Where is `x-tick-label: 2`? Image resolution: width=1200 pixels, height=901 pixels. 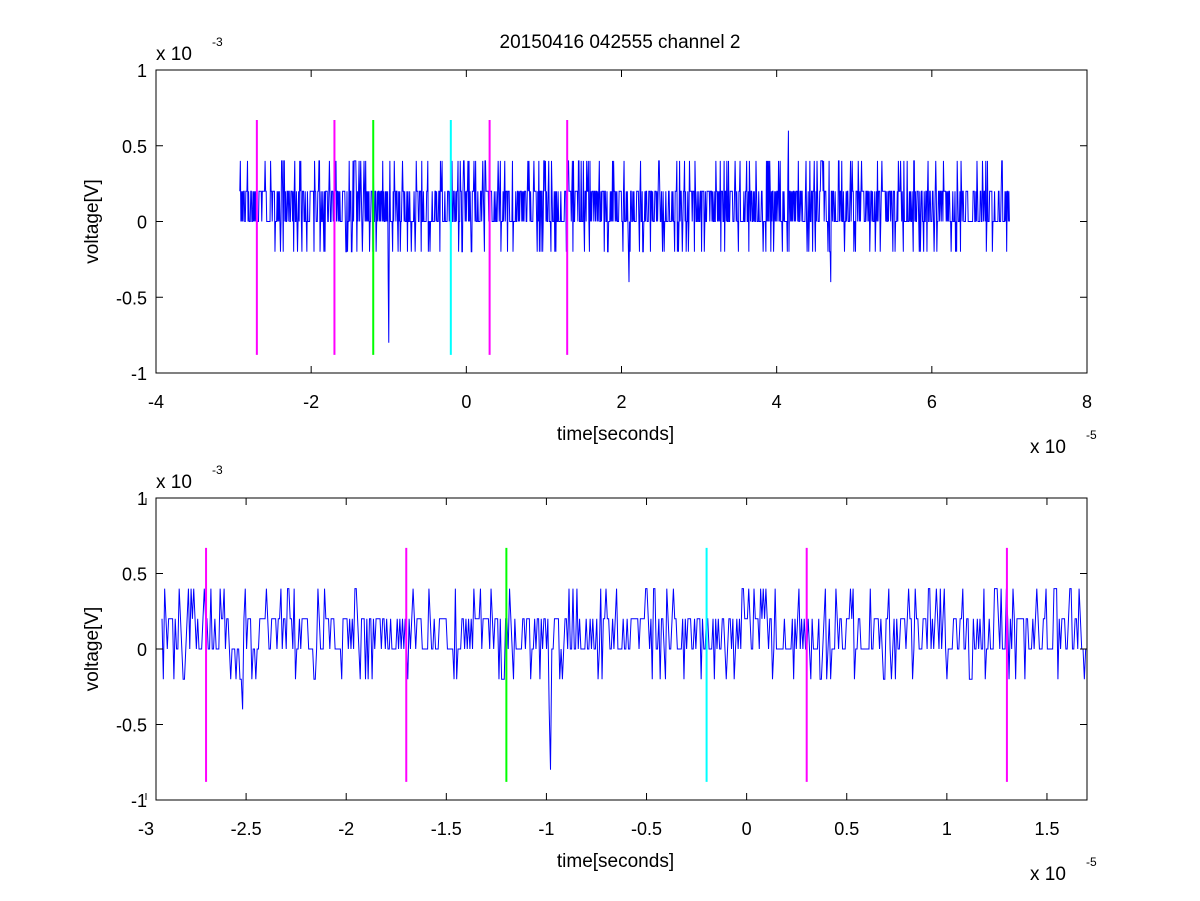
x-tick-label: 2 is located at coordinates (621, 402).